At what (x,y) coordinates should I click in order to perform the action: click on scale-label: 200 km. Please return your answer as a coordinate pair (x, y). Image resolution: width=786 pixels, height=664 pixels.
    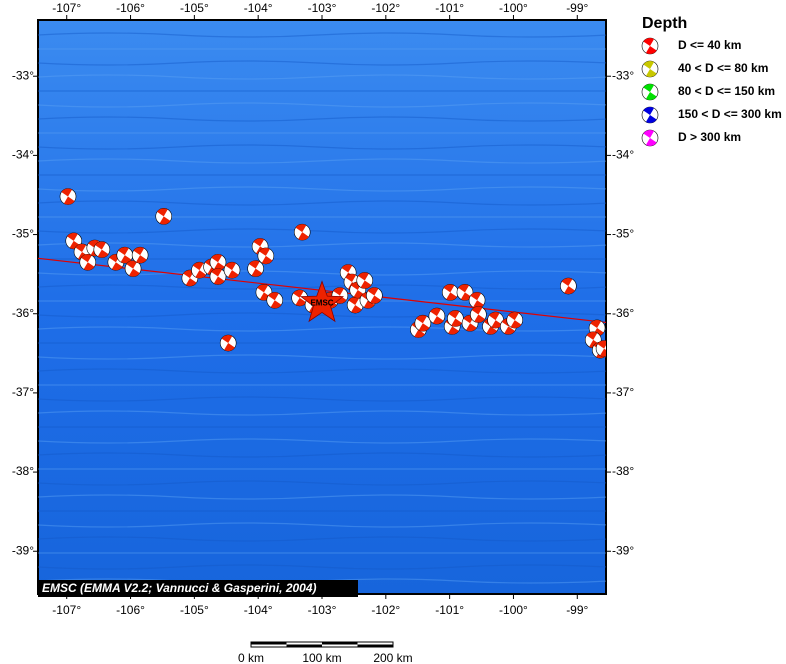
    Looking at the image, I should click on (392, 657).